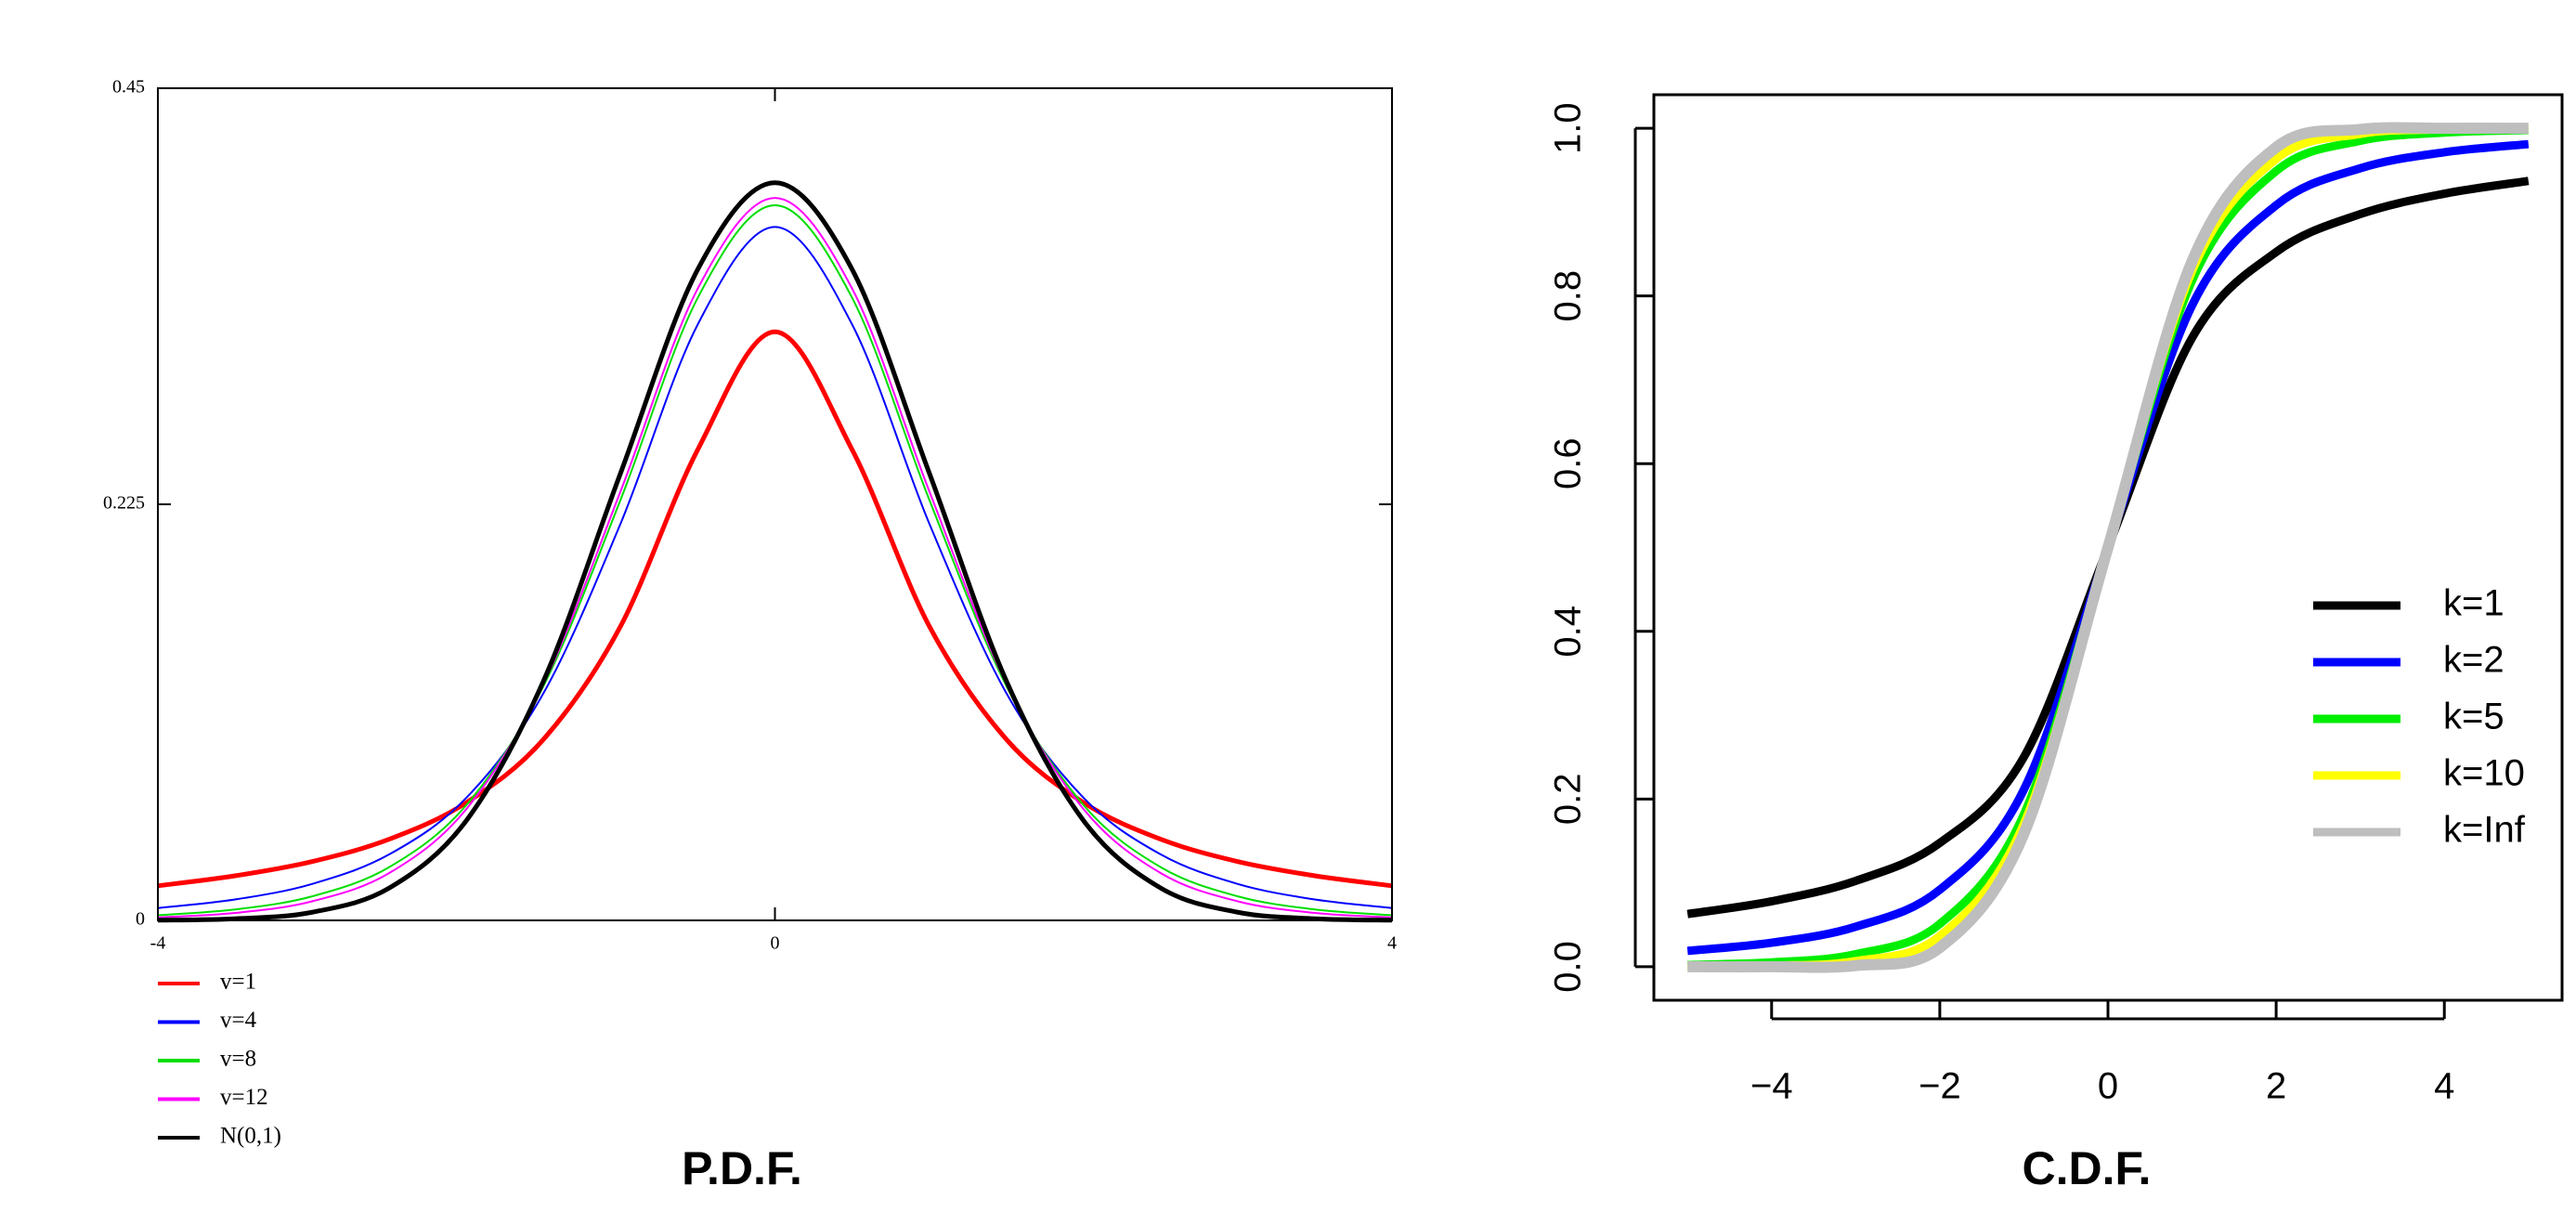 This screenshot has height=1212, width=2576. What do you see at coordinates (140, 920) in the screenshot?
I see `y-tick-label: 0` at bounding box center [140, 920].